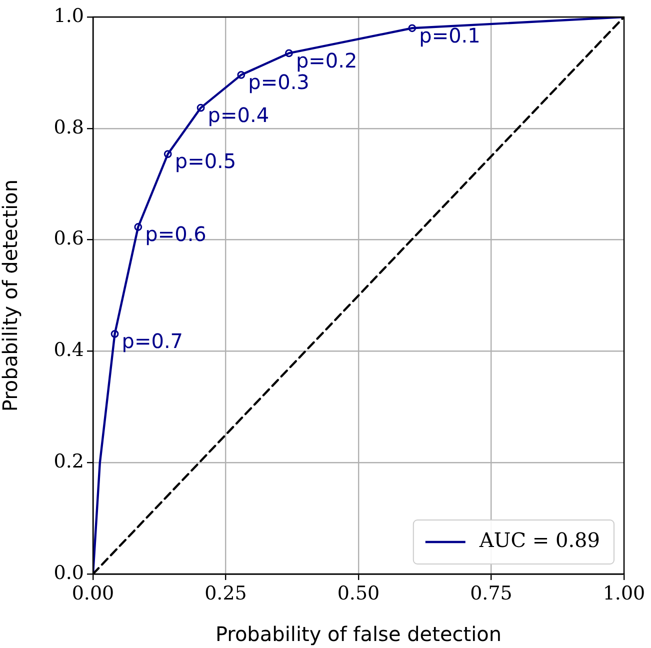 The image size is (651, 648). What do you see at coordinates (449, 35) in the screenshot?
I see `annotation: p=0.1` at bounding box center [449, 35].